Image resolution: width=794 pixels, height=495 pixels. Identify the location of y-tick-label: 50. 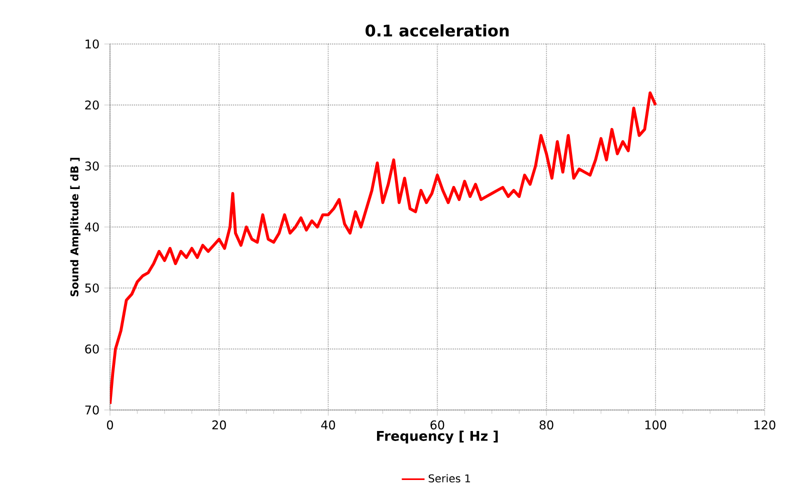
(92, 288).